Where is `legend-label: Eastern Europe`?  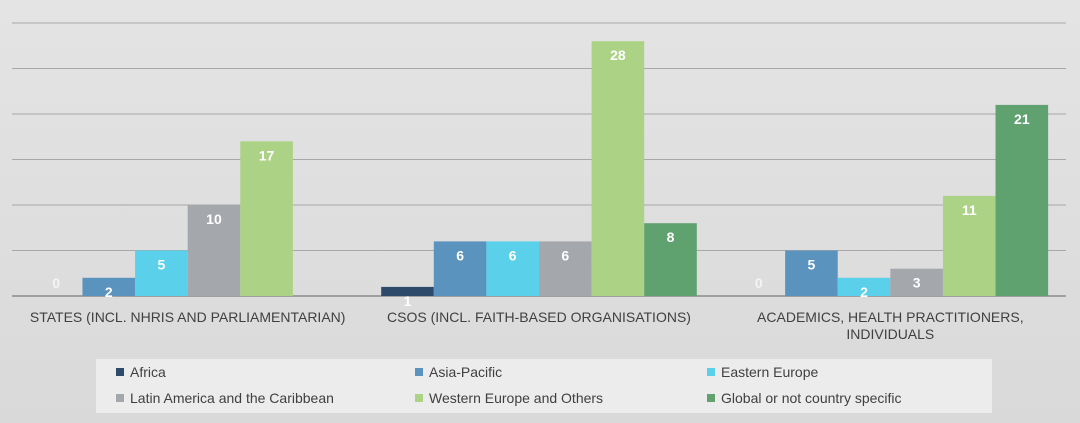 legend-label: Eastern Europe is located at coordinates (770, 372).